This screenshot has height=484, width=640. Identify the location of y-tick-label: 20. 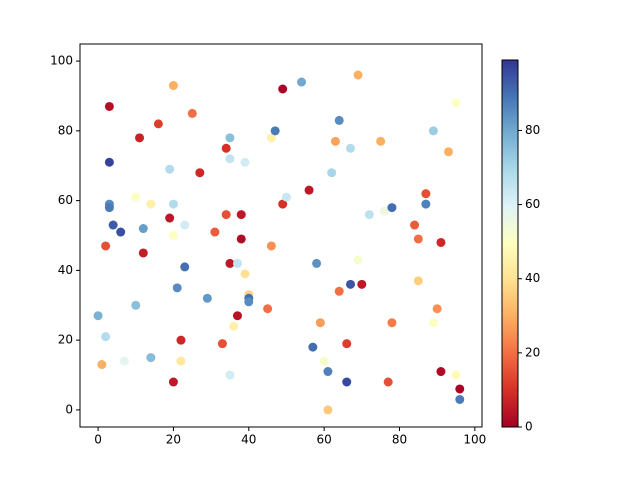
(65, 340).